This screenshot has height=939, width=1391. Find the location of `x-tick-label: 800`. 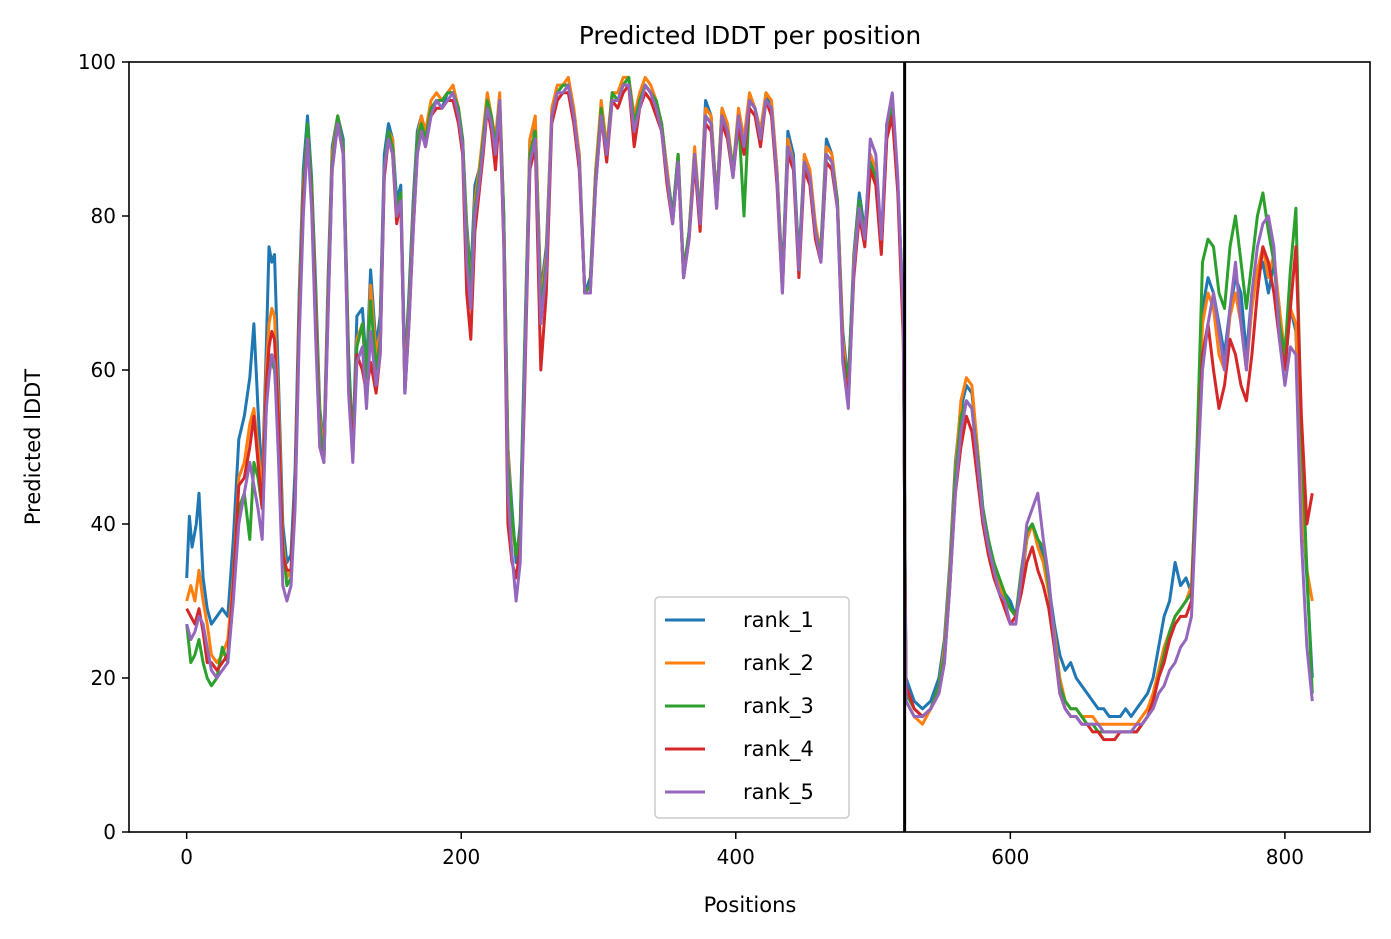

x-tick-label: 800 is located at coordinates (1285, 857).